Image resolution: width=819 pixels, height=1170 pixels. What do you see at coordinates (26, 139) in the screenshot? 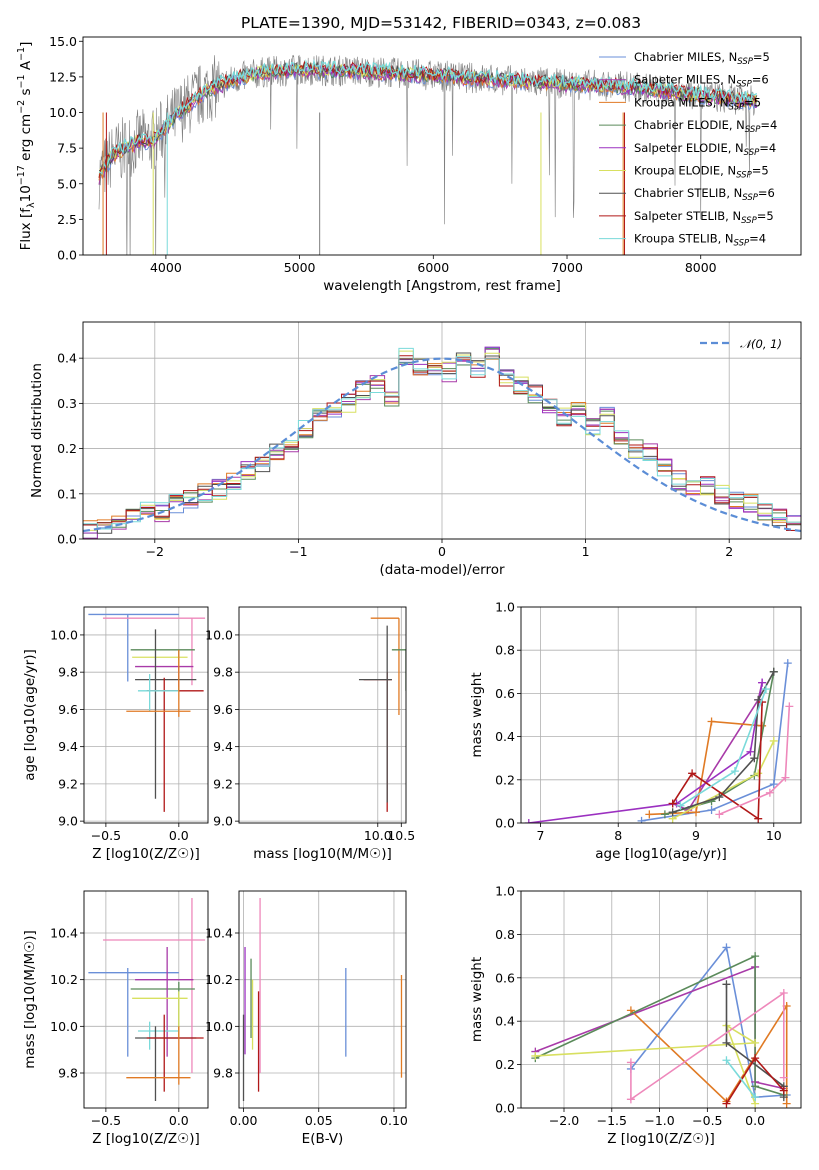
I see `y-label-part: erg cm` at bounding box center [26, 139].